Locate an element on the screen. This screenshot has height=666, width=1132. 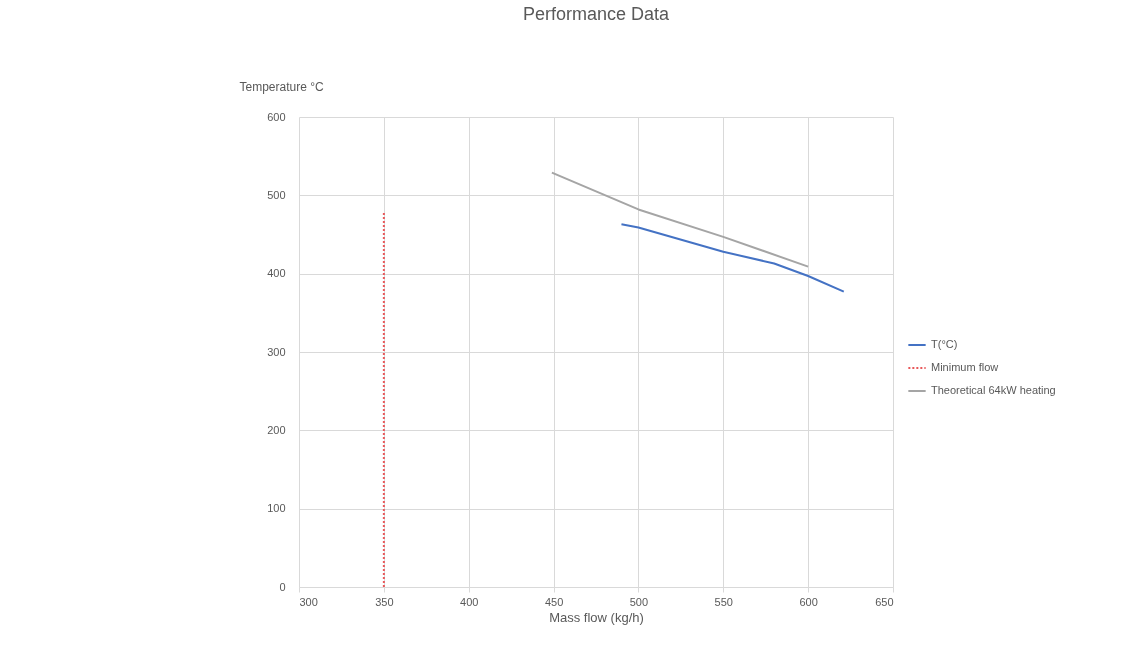
y-tick-label: 200 is located at coordinates (276, 429).